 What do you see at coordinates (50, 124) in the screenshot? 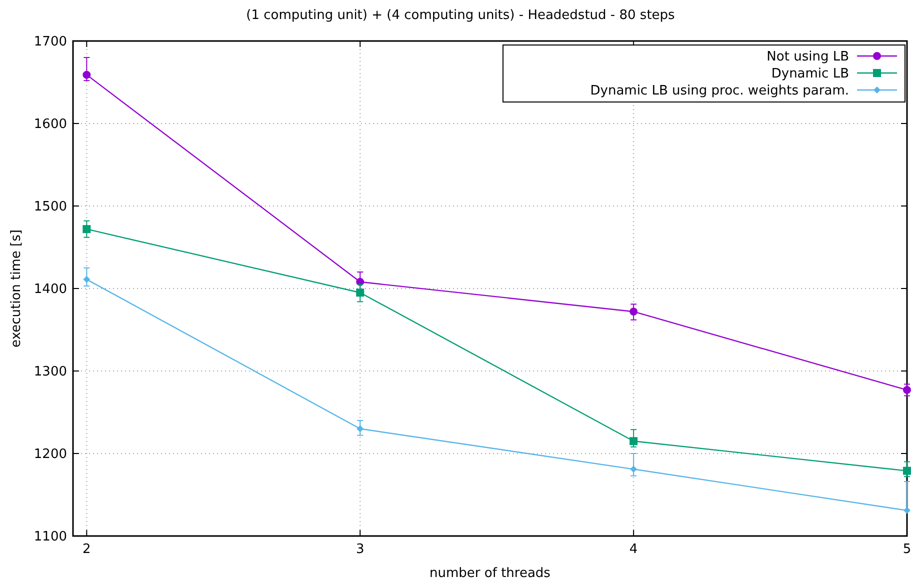
I see `y-tick-label: 1600` at bounding box center [50, 124].